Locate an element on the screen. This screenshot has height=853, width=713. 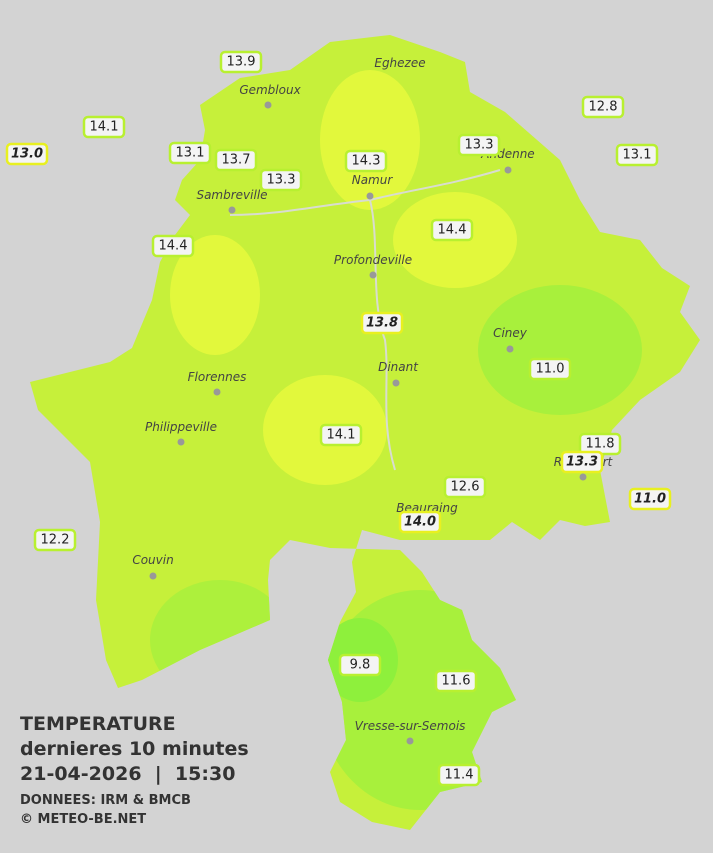
station: 11.4 is located at coordinates (459, 775).